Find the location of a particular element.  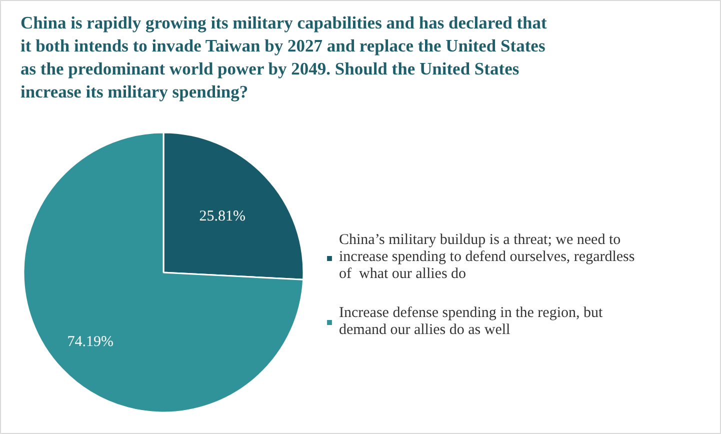

legend-label: China’s military buildup is a threat; we need to increase spending to defend ourselves, regardless of what our allies do is located at coordinates (487, 257).